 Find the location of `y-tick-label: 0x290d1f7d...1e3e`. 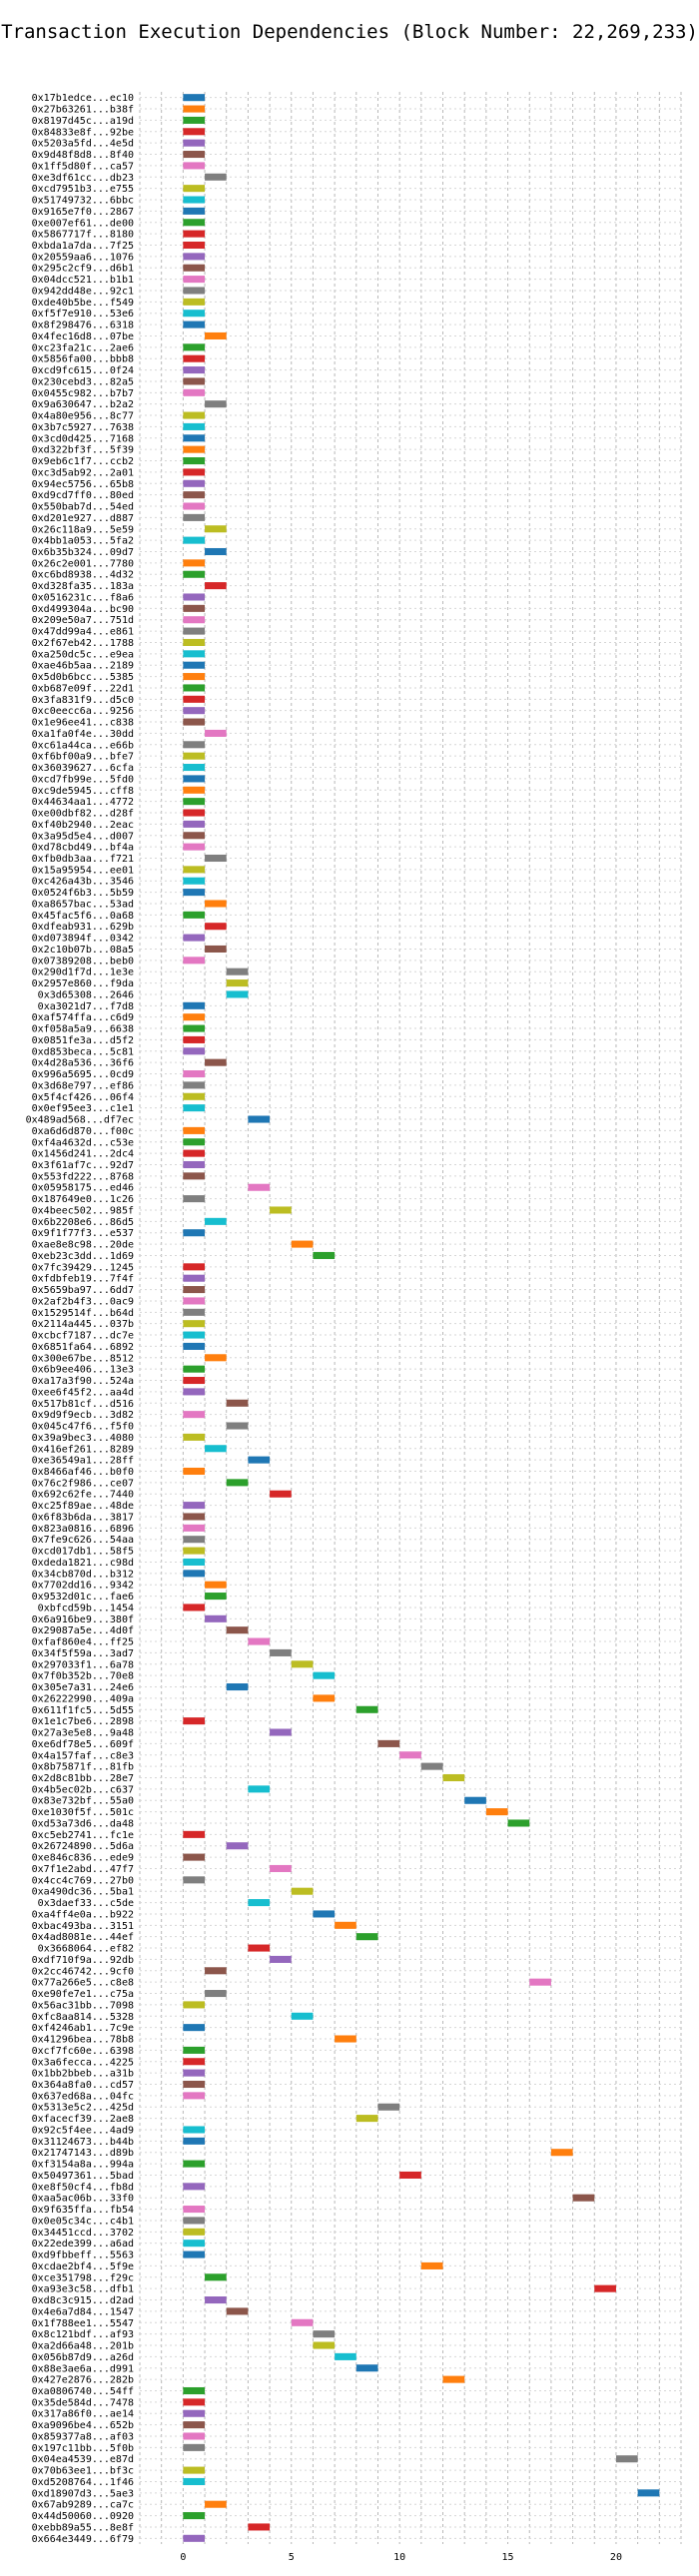

y-tick-label: 0x290d1f7d...1e3e is located at coordinates (83, 972).